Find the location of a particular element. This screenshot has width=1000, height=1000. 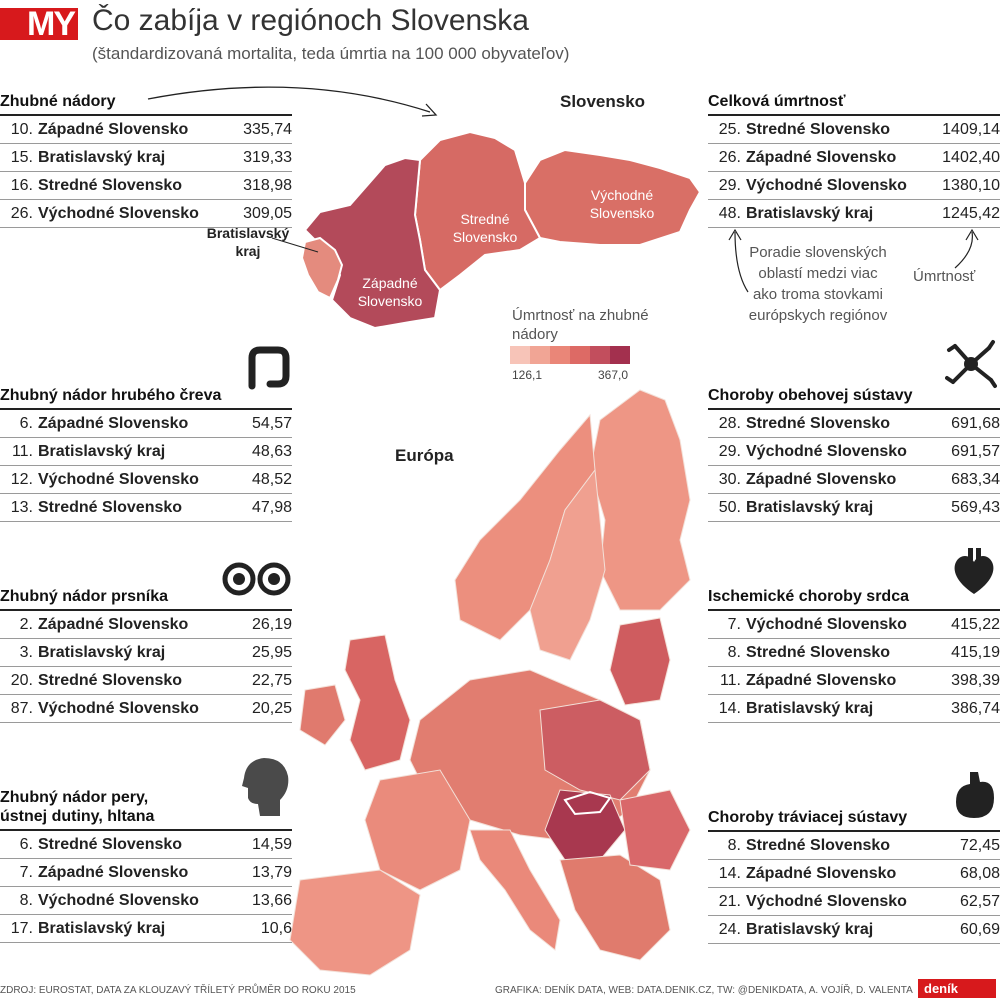

table-row: 11. Západné Slovensko 398,39 is located at coordinates (854, 681).